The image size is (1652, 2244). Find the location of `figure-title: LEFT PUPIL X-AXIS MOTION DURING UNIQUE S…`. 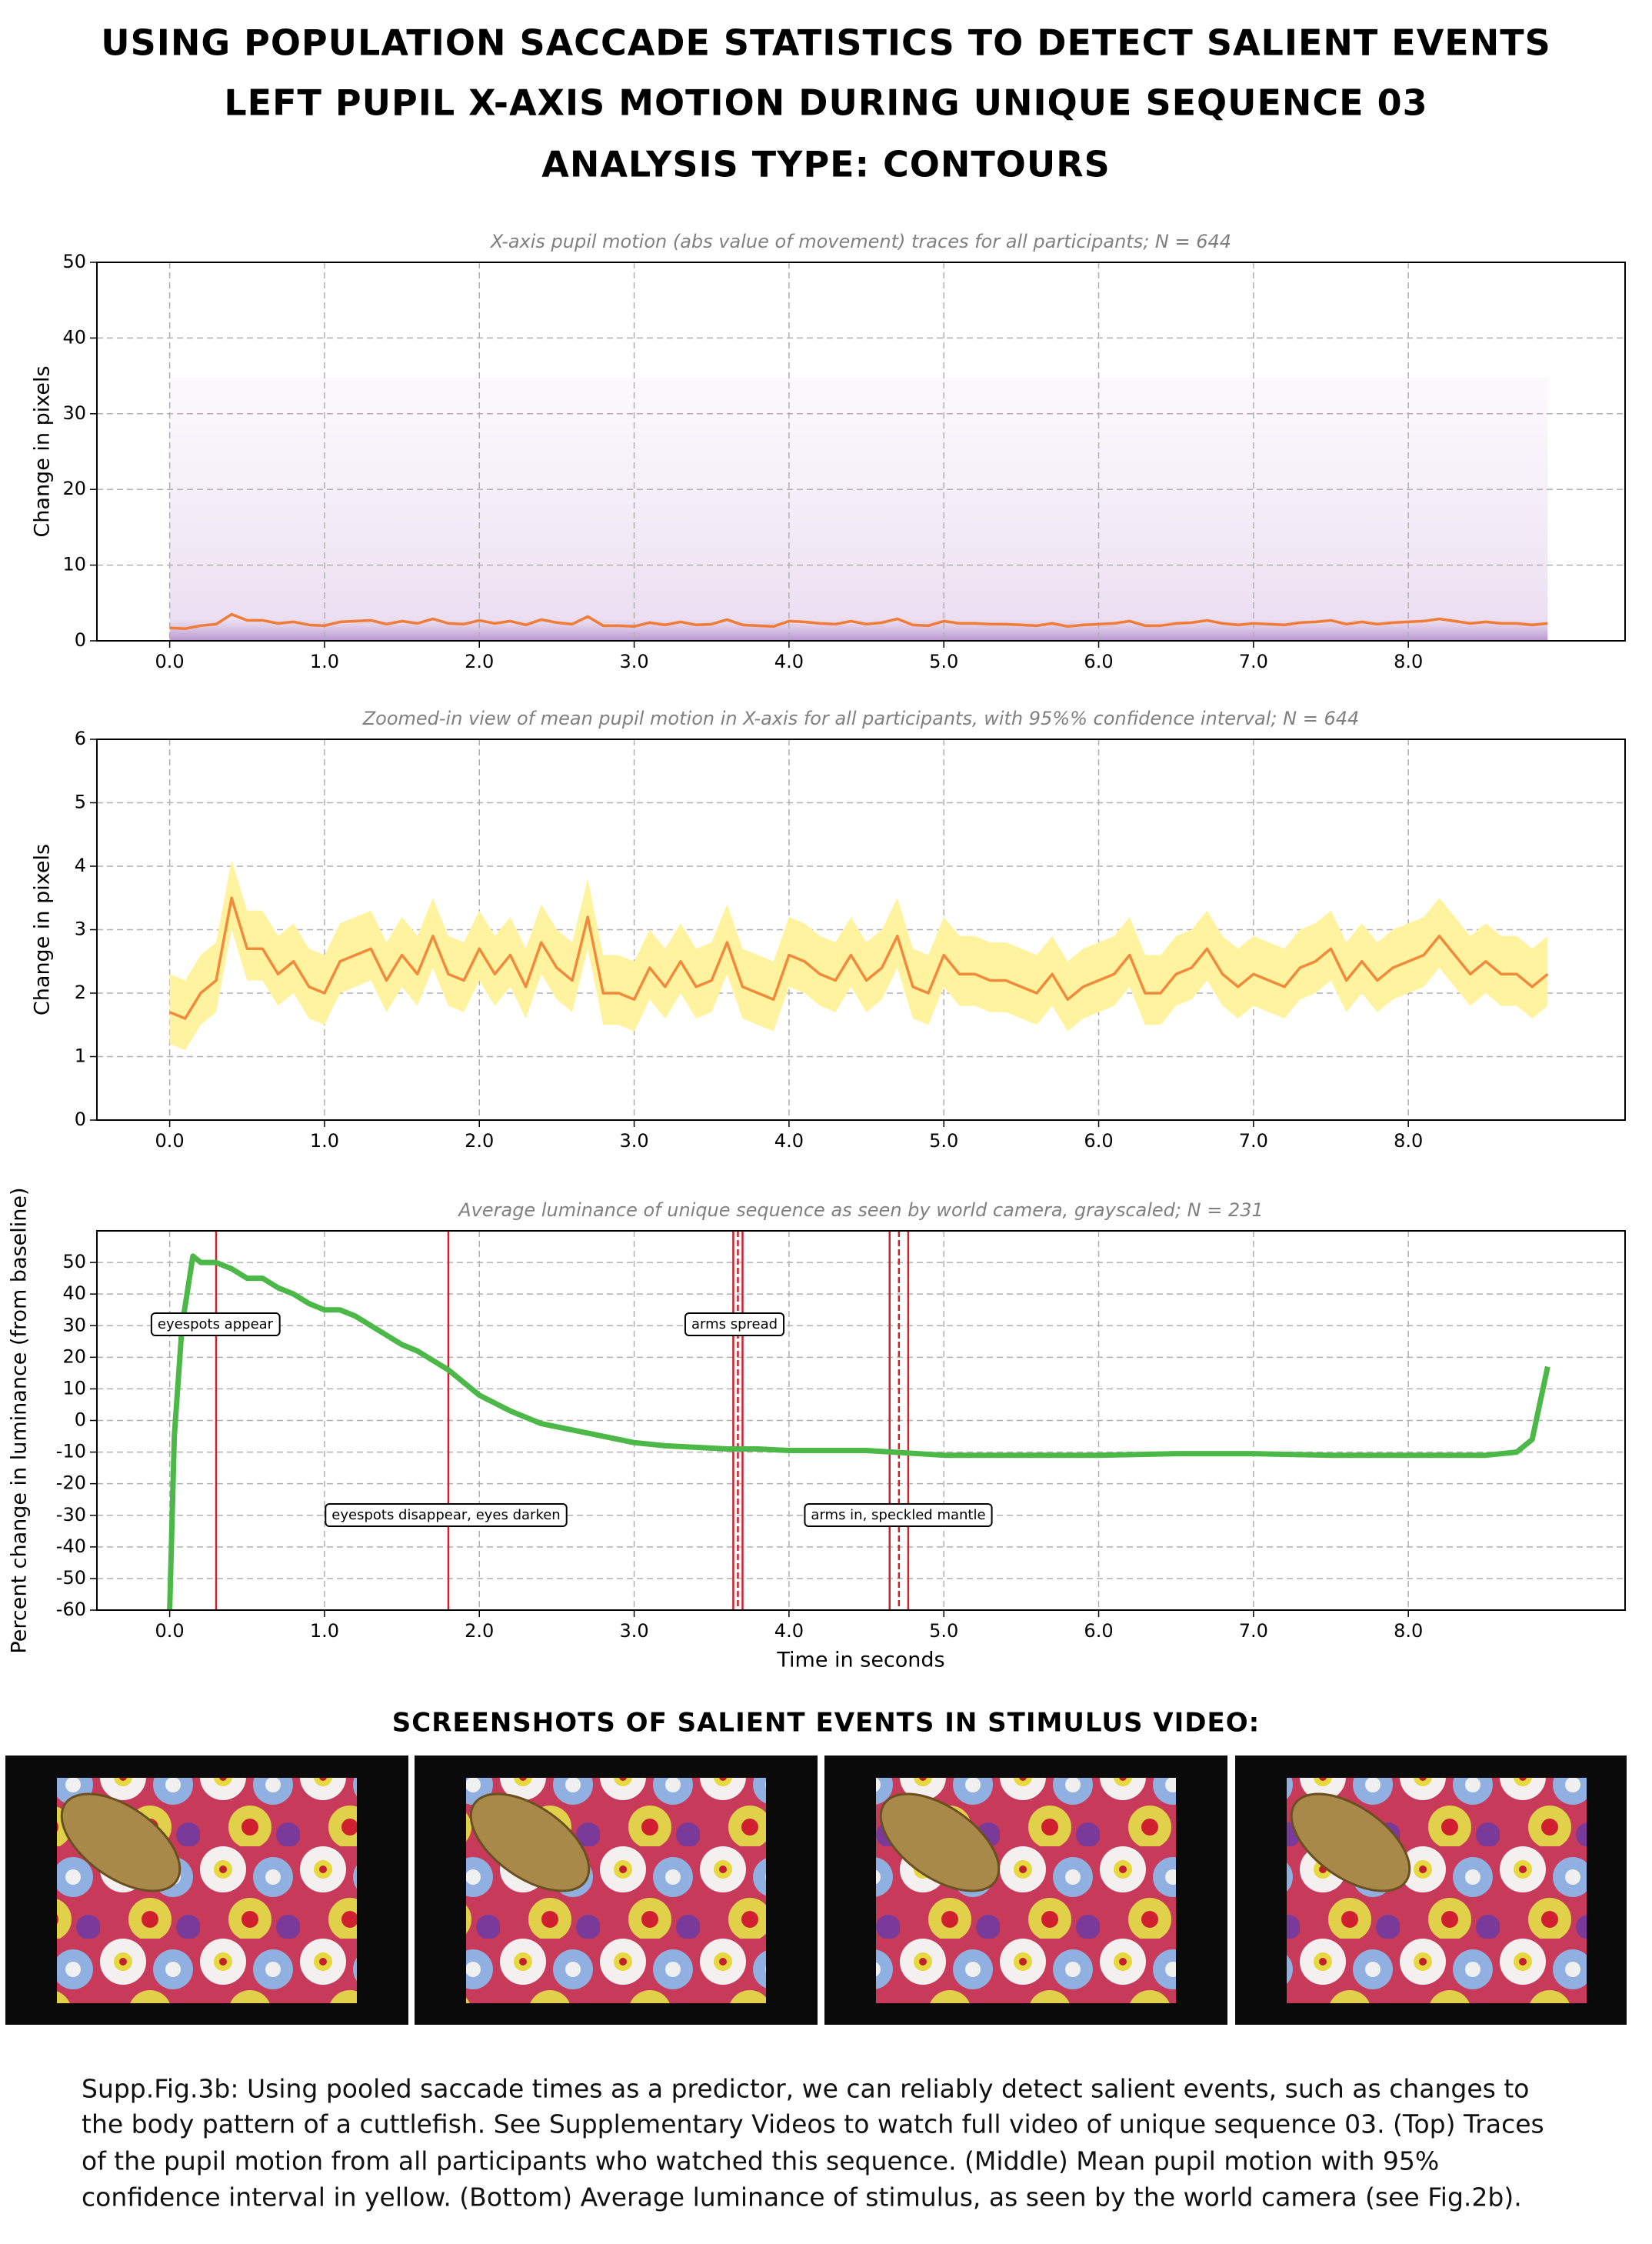

figure-title: LEFT PUPIL X-AXIS MOTION DURING UNIQUE S… is located at coordinates (825, 103).